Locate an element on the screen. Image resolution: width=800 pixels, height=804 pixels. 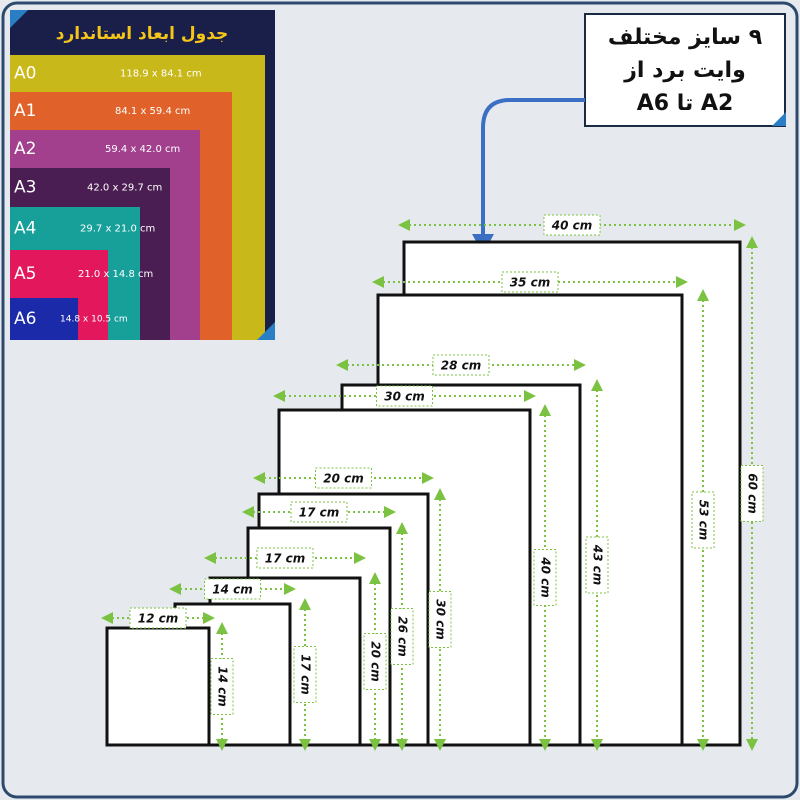
callout: ۹ سایز مختلف وایت برد از A2 تا A6 is located at coordinates (685, 70).